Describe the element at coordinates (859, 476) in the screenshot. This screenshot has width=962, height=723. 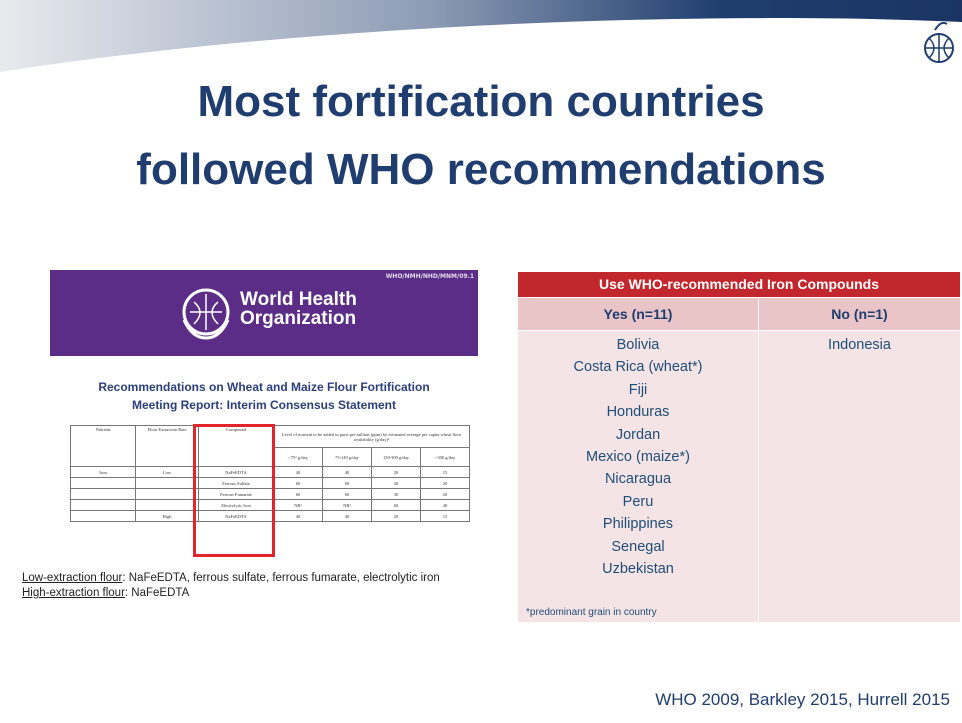
I see `no-column: Indonesia` at that location.